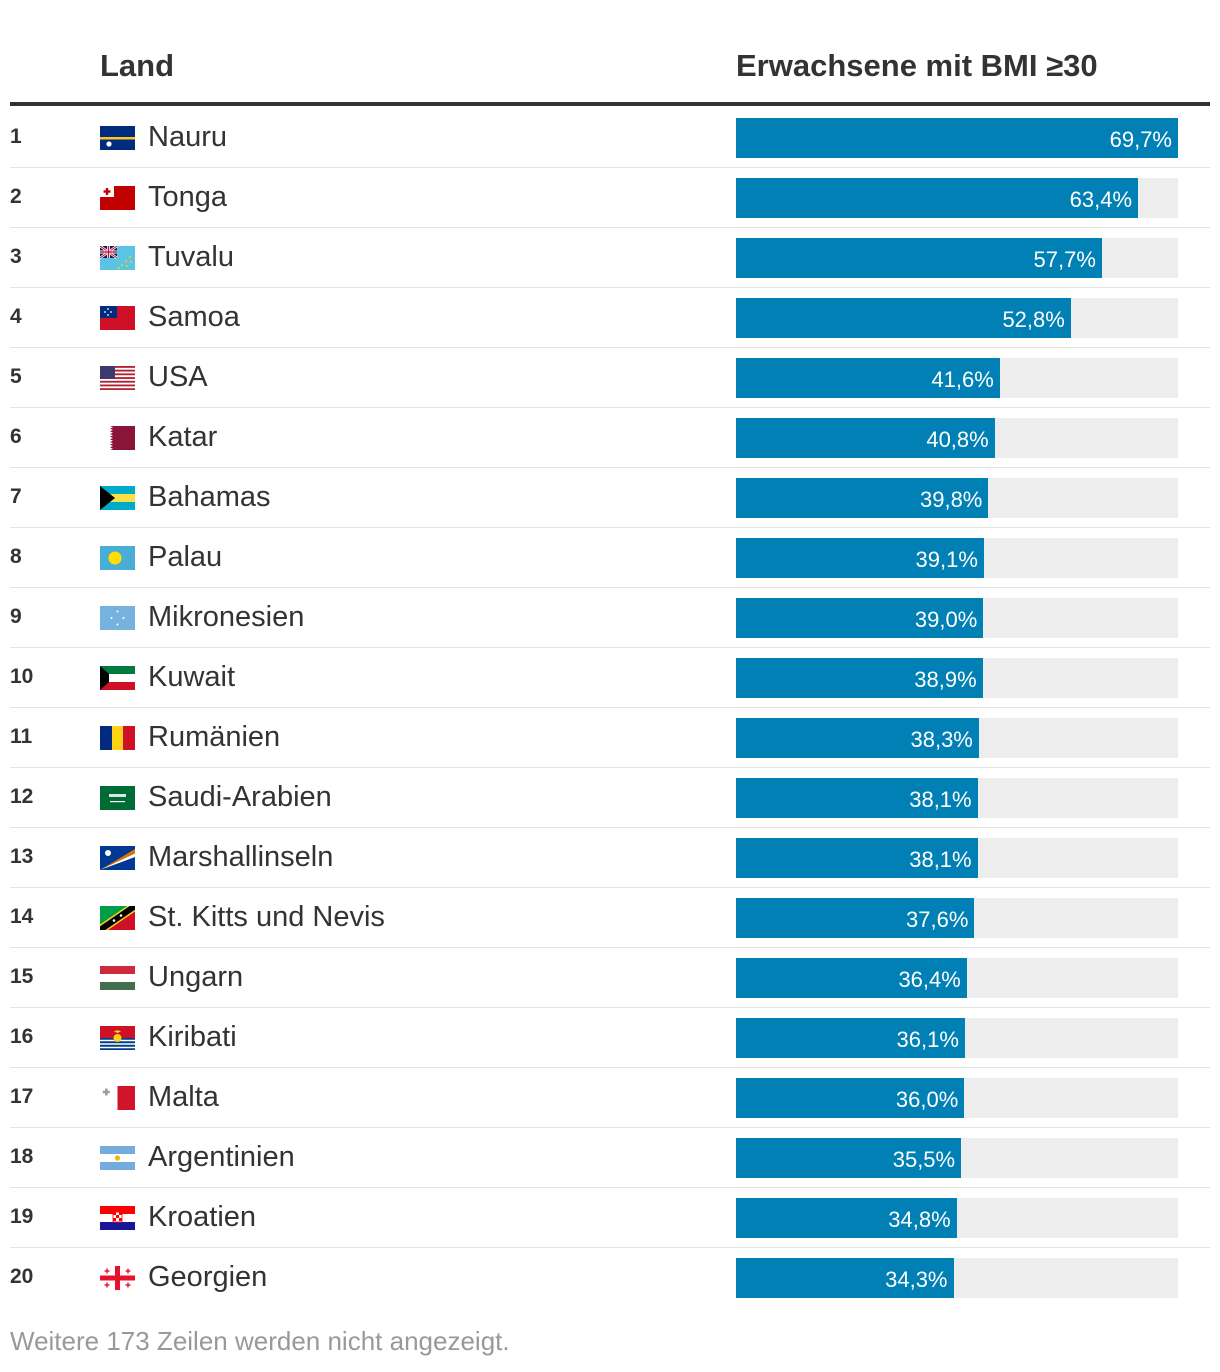 Image resolution: width=1220 pixels, height=1372 pixels. What do you see at coordinates (610, 498) in the screenshot?
I see `table-row: 7 Bahamas 39,8%` at bounding box center [610, 498].